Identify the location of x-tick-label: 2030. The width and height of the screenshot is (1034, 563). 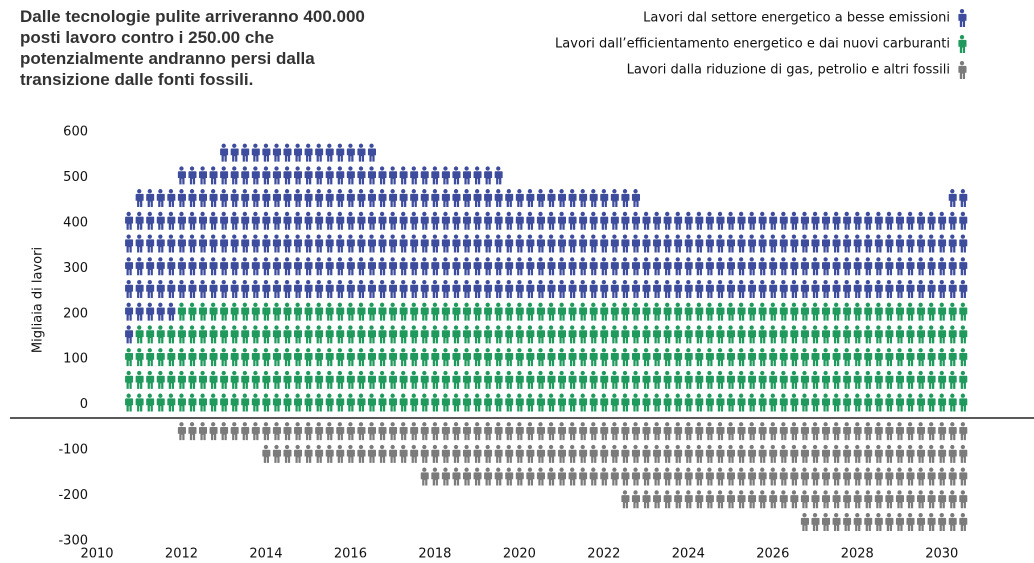
(941, 554).